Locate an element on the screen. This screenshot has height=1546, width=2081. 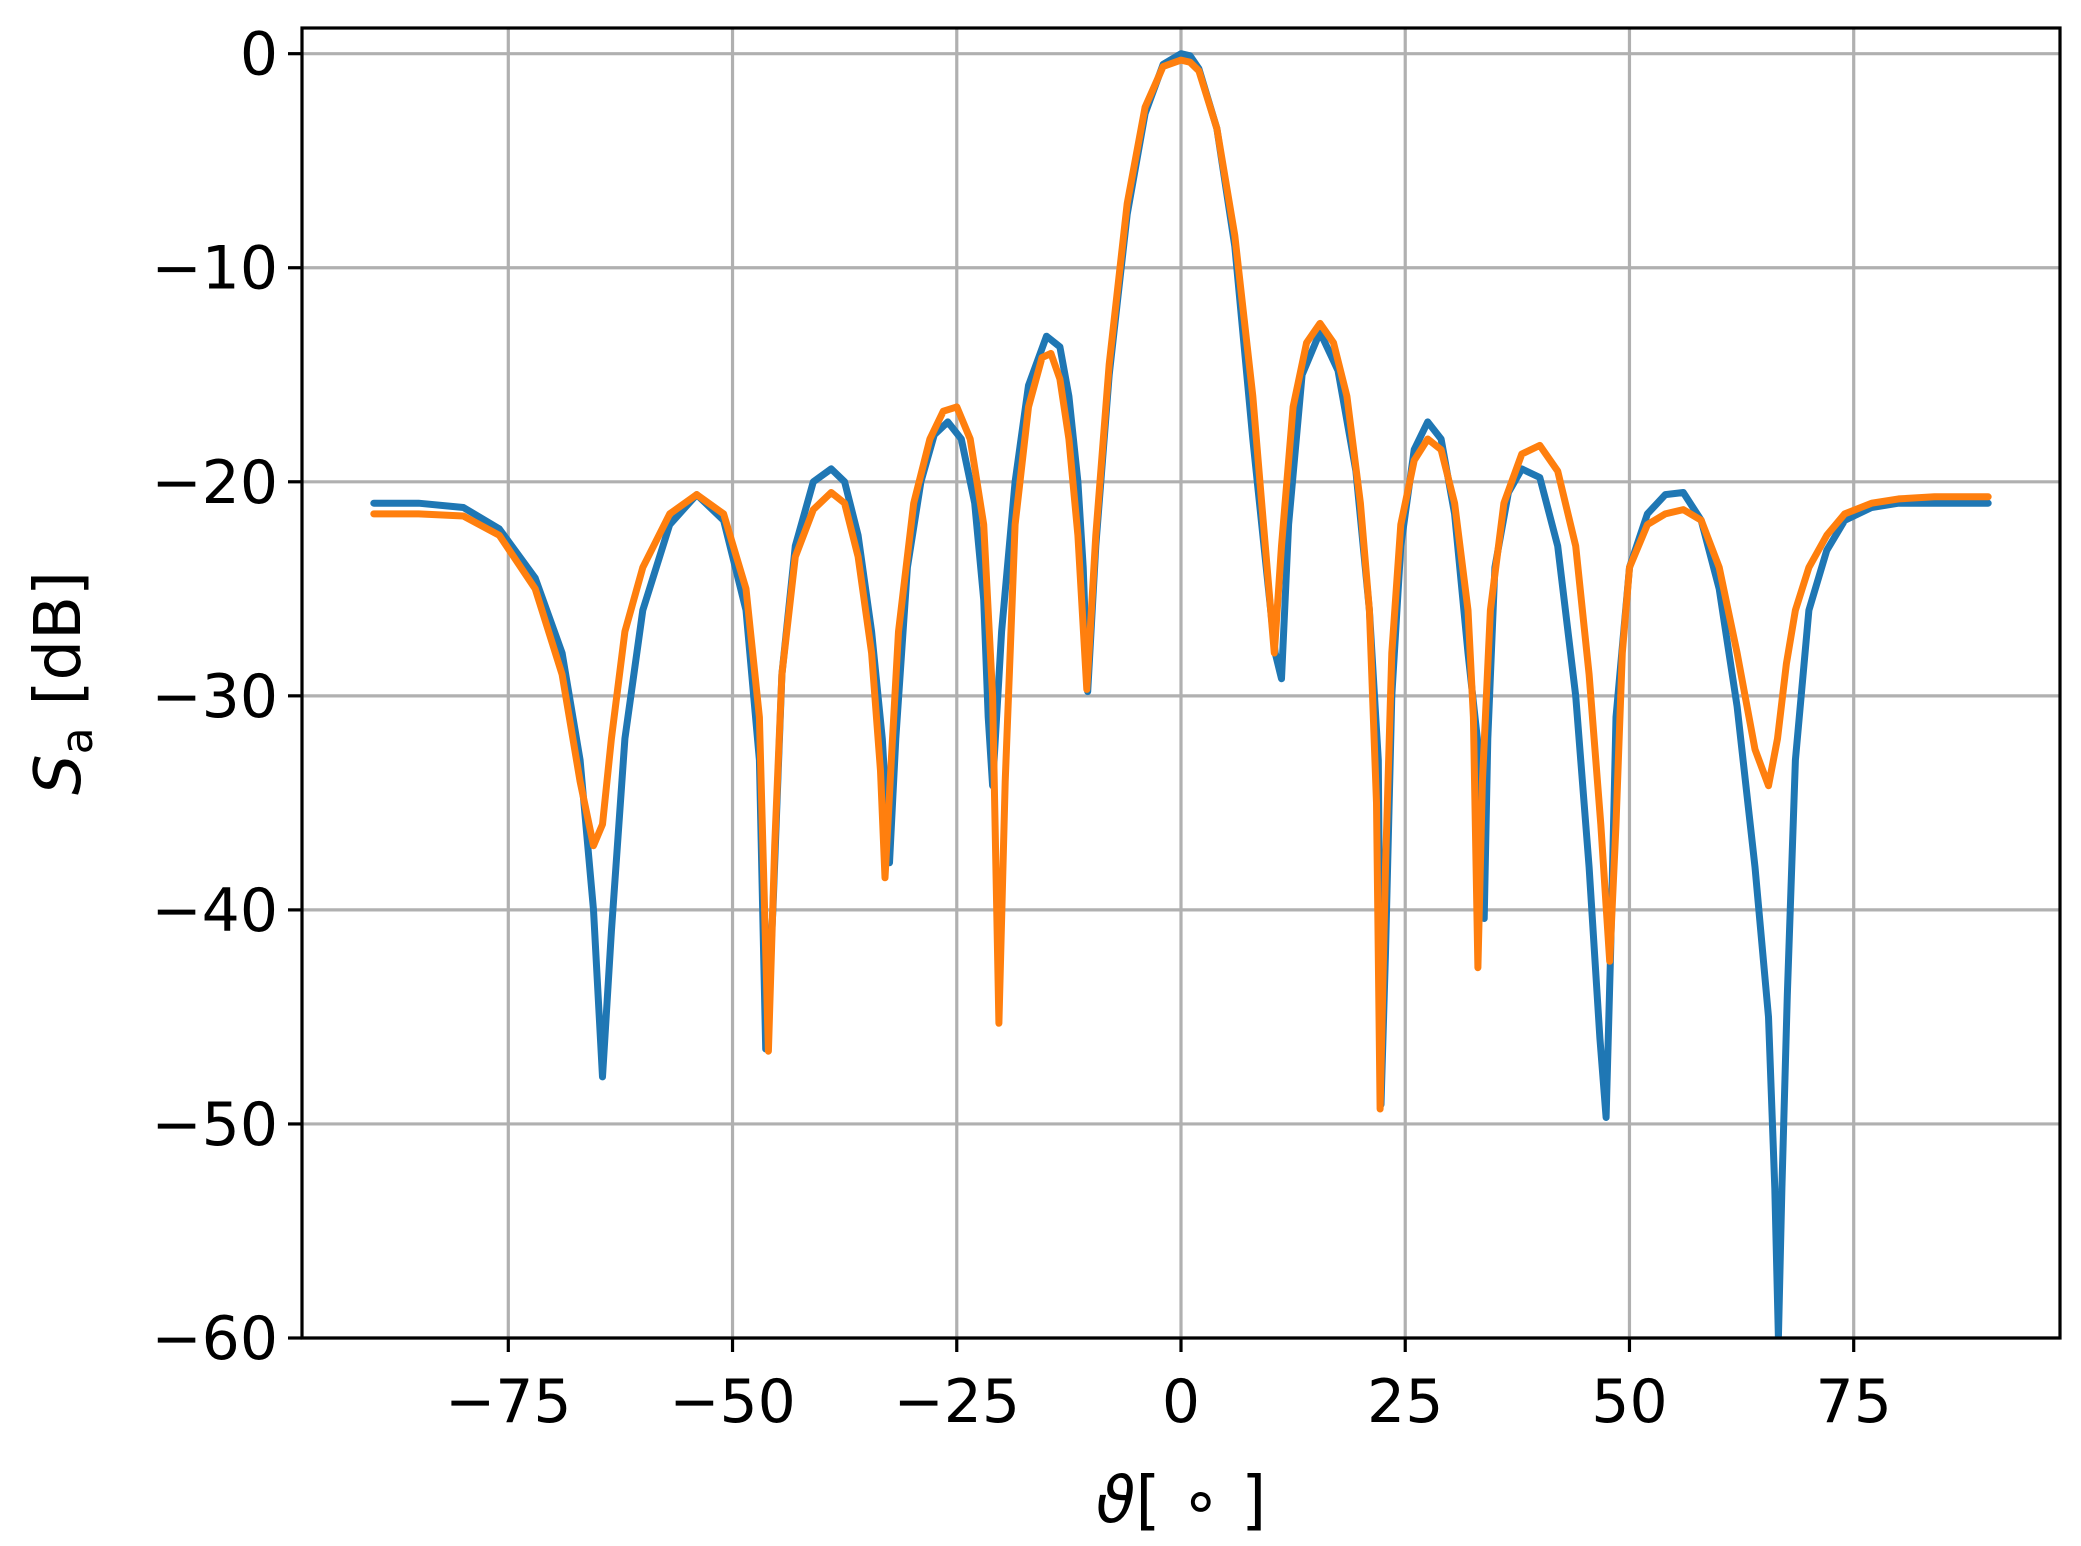
y-axis-title: Sa [dB] is located at coordinates (62, 683).